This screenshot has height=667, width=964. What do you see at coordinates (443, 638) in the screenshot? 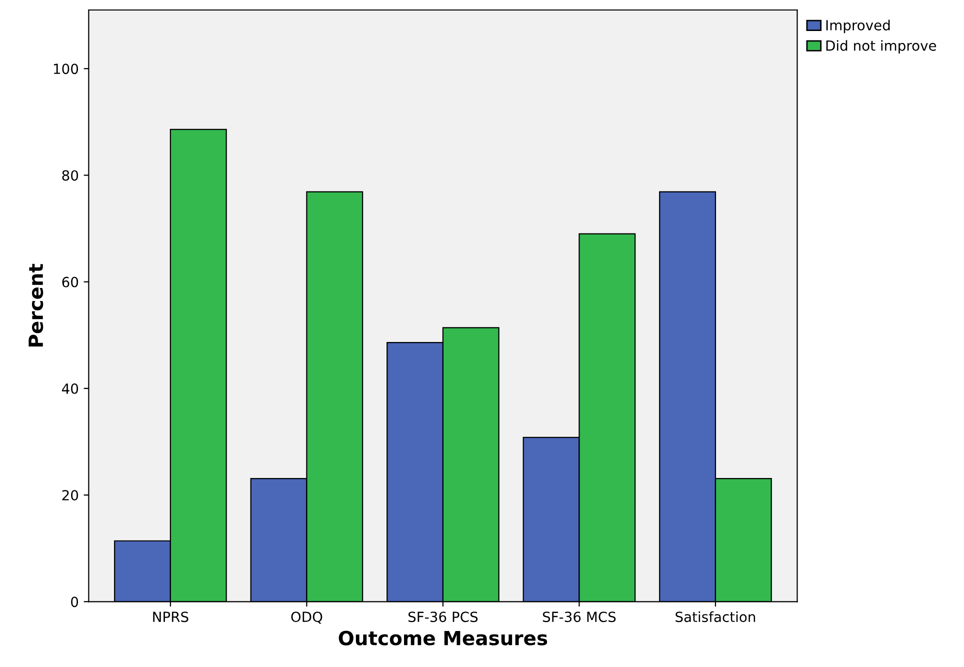
I see `x-axis-title: Outcome Measures` at bounding box center [443, 638].